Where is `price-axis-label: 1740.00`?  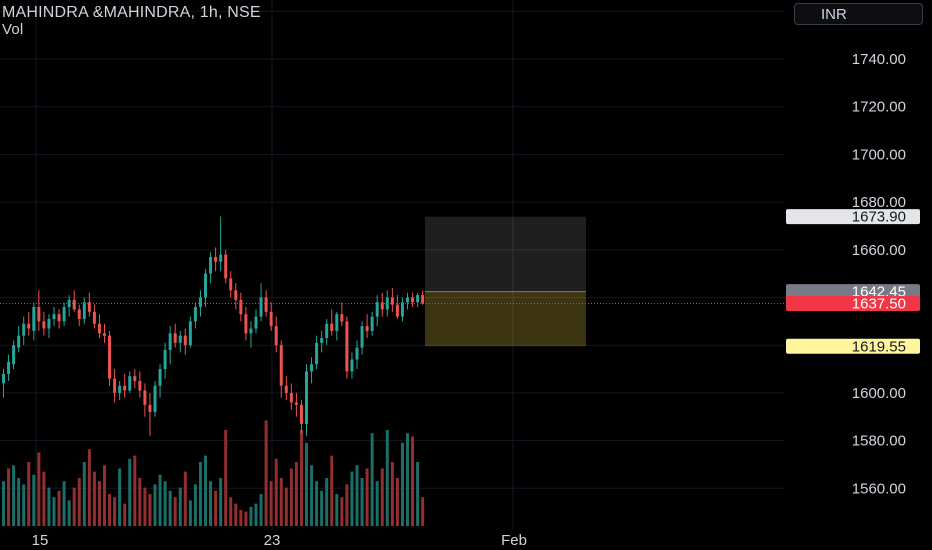
price-axis-label: 1740.00 is located at coordinates (879, 59).